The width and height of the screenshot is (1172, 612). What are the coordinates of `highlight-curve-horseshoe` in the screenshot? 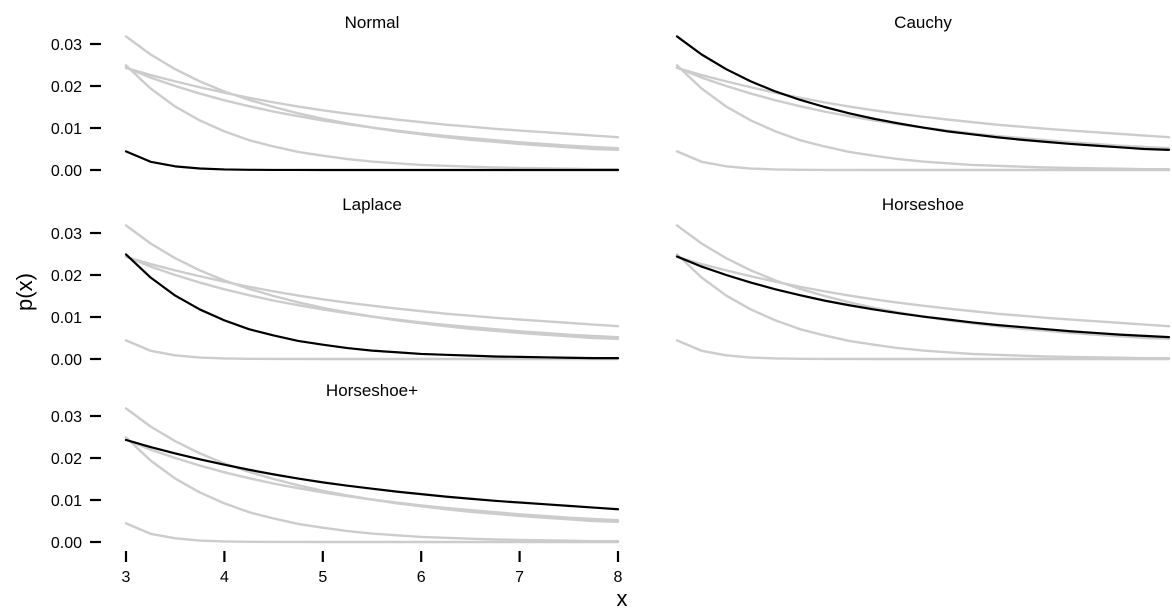 It's located at (923, 297).